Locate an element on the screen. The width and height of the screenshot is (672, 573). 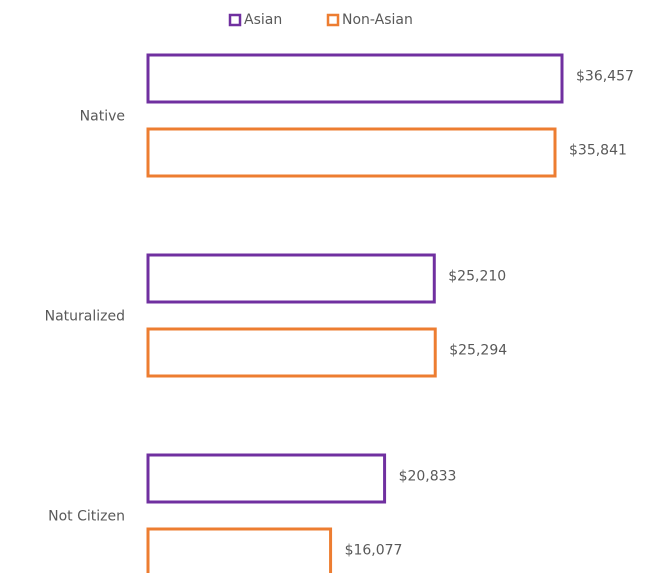
category-label: Not Citizen is located at coordinates (86, 517).